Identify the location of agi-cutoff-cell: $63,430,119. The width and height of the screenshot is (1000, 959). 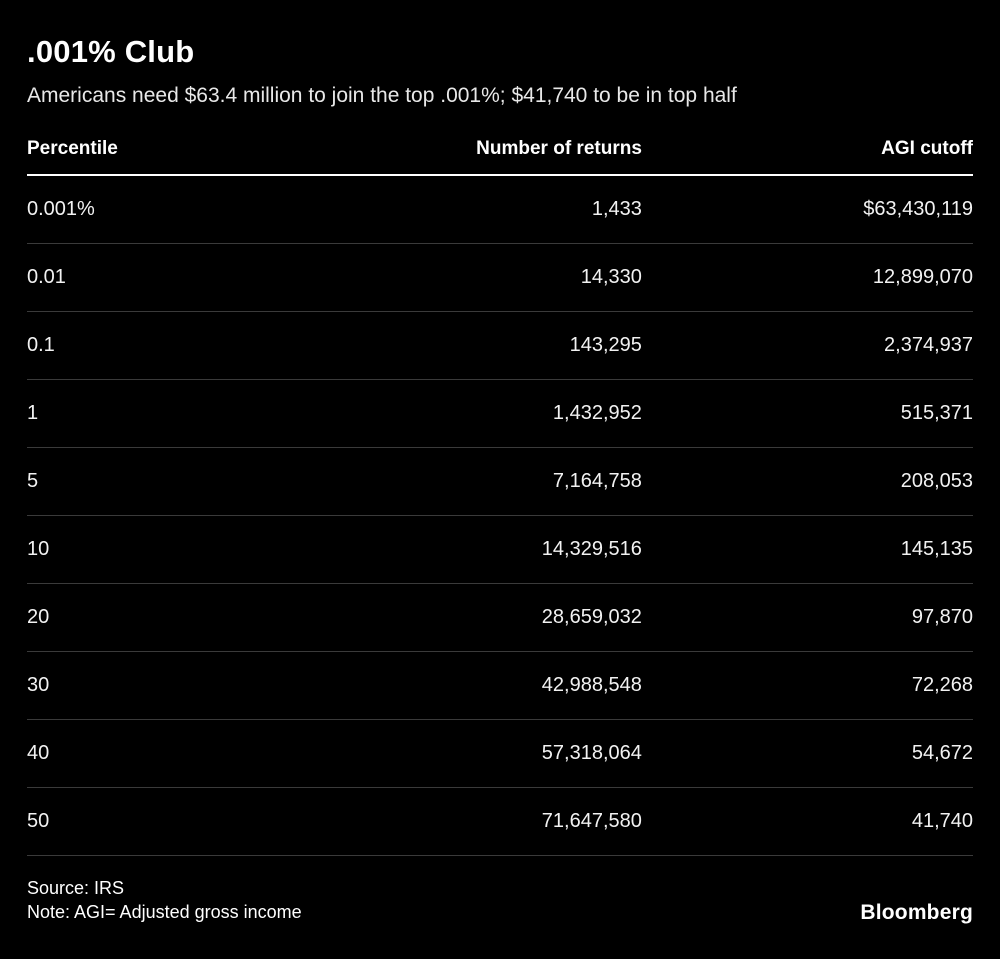
(807, 209).